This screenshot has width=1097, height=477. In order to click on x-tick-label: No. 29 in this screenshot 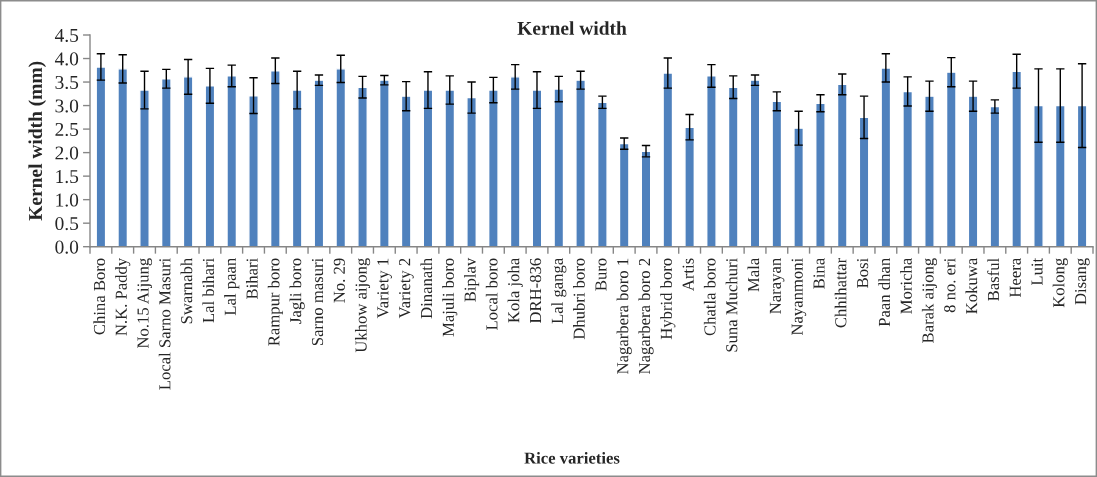, I will do `click(339, 280)`.